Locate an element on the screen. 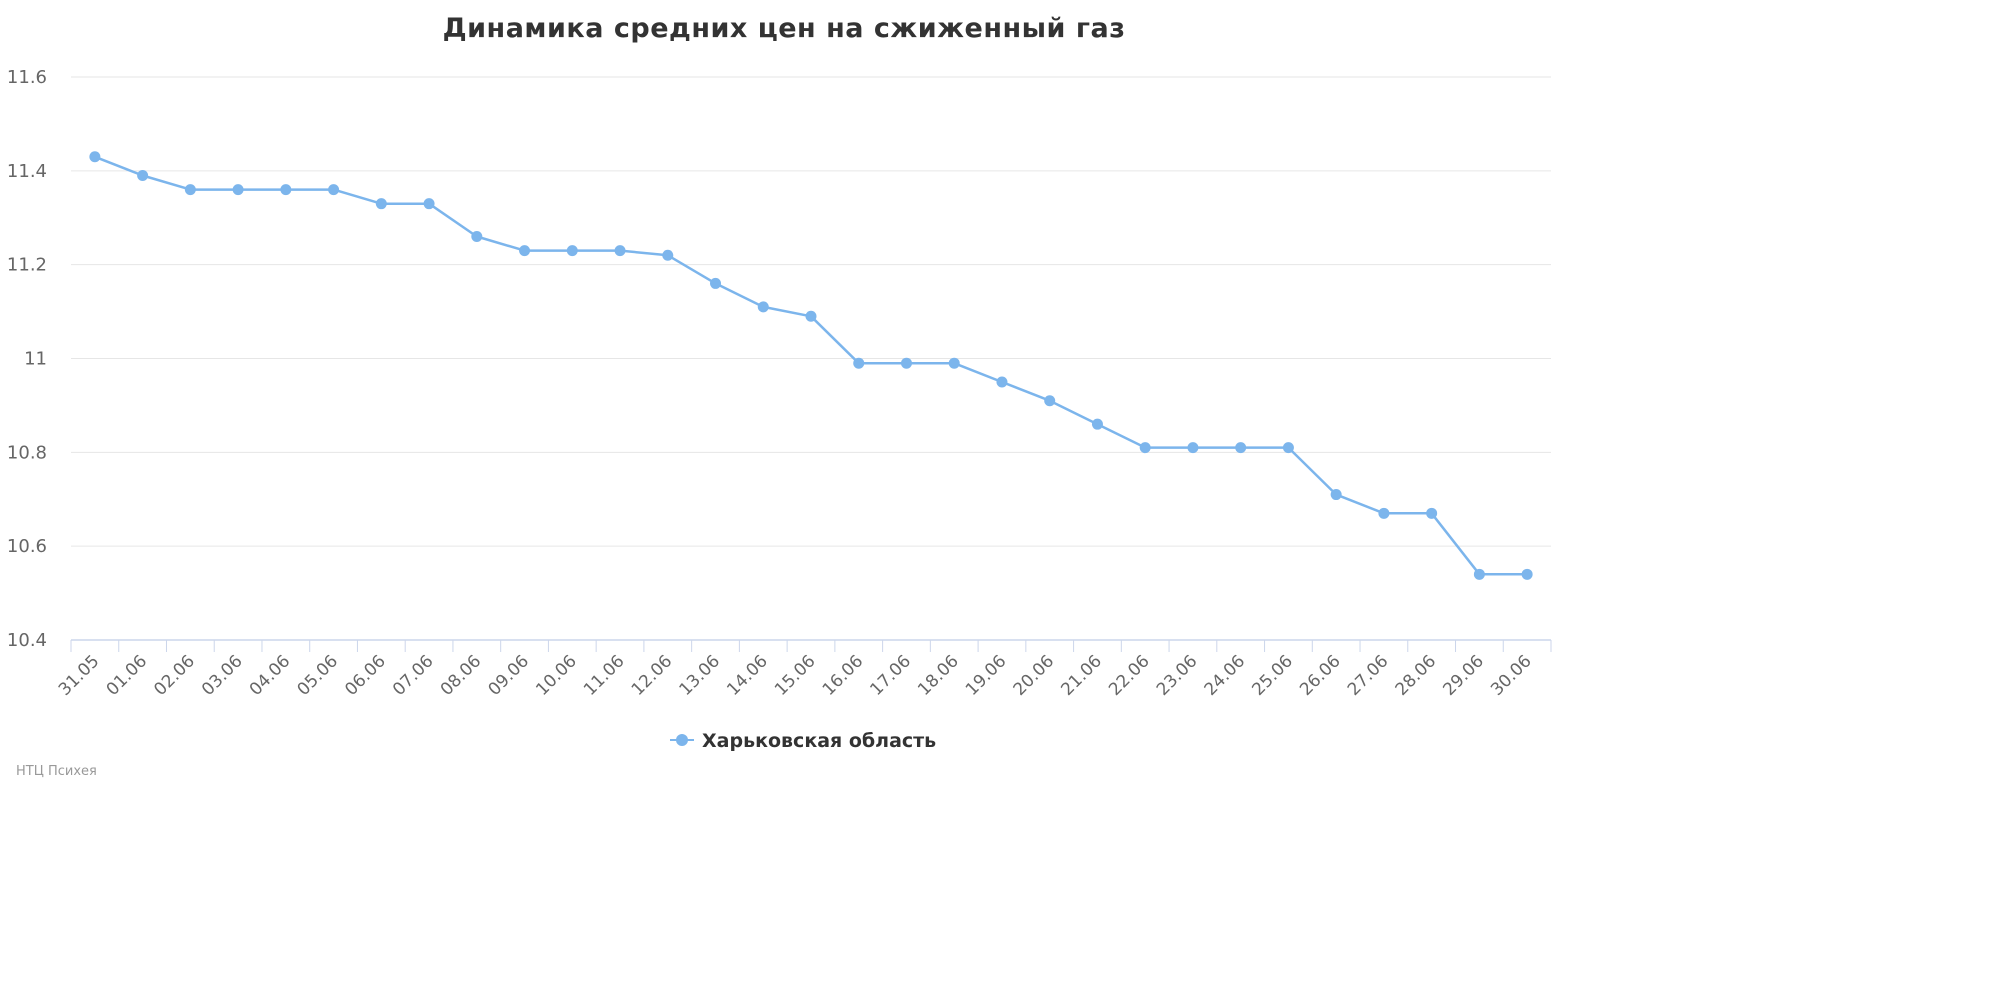 The image size is (2000, 1000). x-tick-label: 11.06 is located at coordinates (604, 675).